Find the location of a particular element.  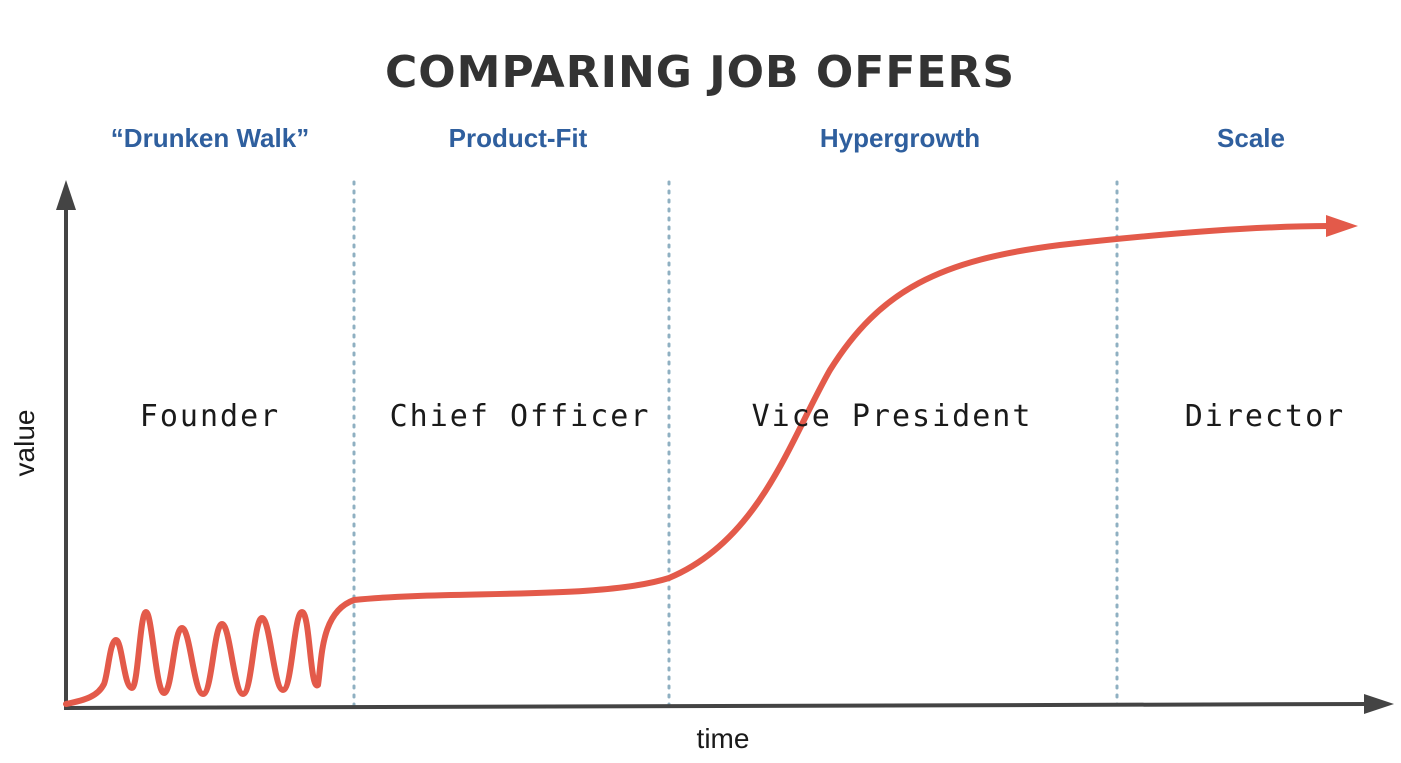

role-chief-officer: Chief Officer is located at coordinates (520, 416).